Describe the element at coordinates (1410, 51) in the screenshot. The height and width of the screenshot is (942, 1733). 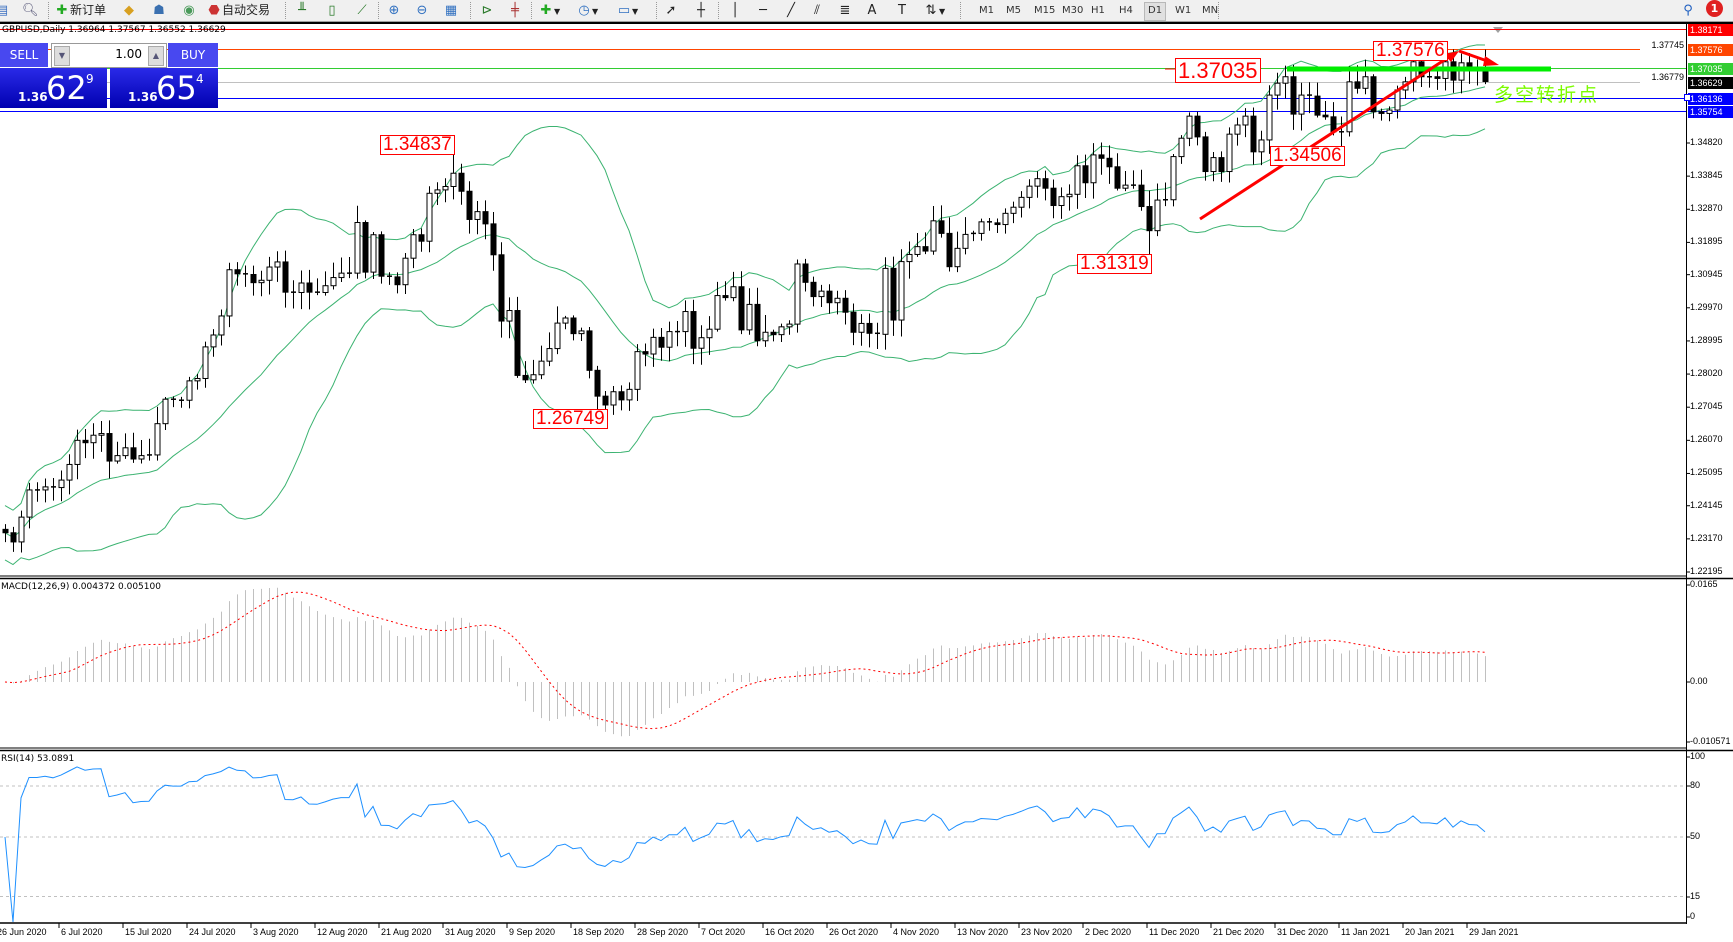
I see `price-label-high-jan: 1.37576` at that location.